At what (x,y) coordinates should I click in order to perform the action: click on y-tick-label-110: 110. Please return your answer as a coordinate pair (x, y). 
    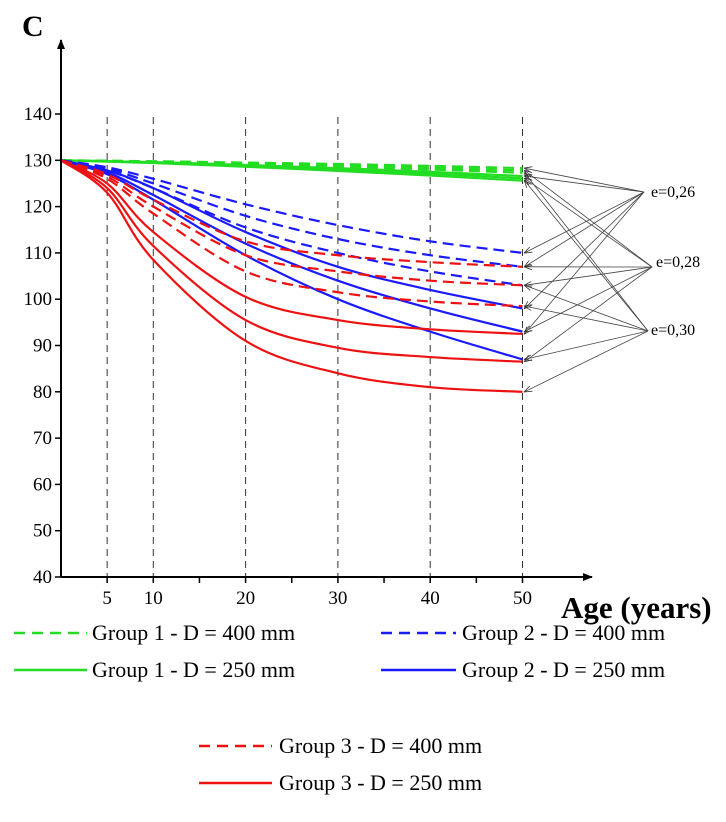
    Looking at the image, I should click on (38, 253).